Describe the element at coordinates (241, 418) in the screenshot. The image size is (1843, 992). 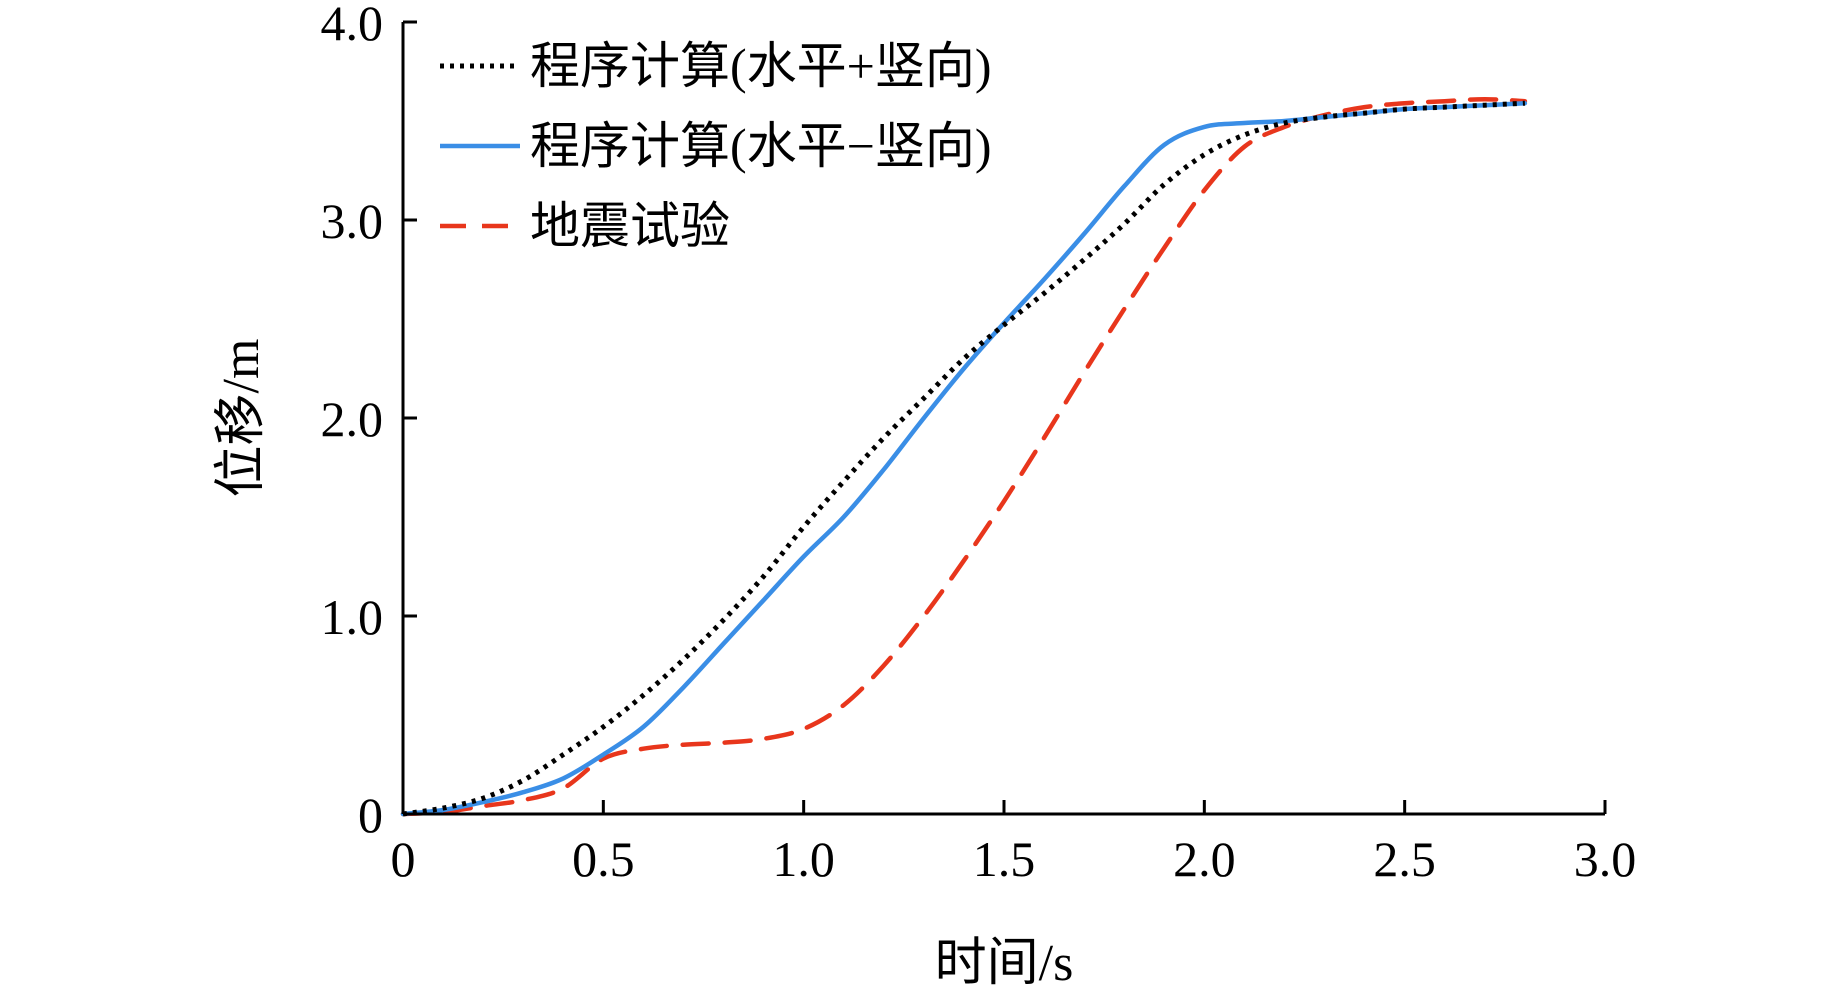
I see `y-axis-title: 位移/m` at that location.